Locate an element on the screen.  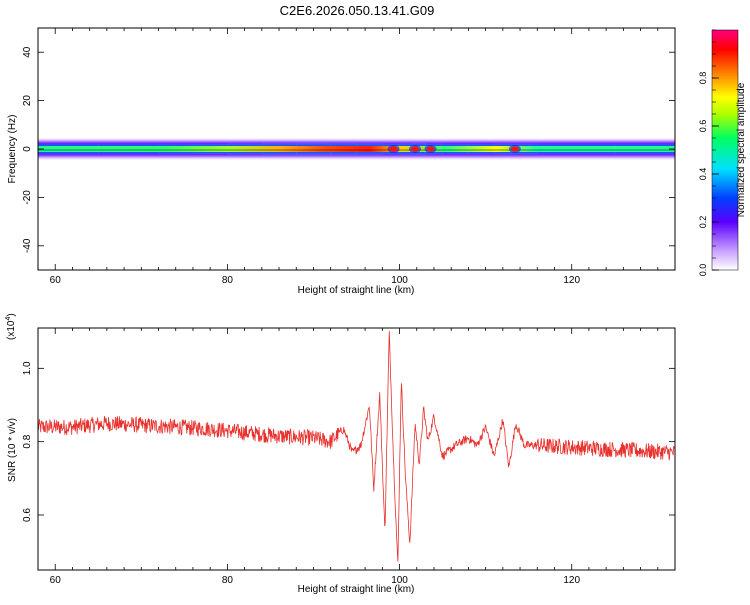
colorbar-tick-label: 0.4 is located at coordinates (703, 174).